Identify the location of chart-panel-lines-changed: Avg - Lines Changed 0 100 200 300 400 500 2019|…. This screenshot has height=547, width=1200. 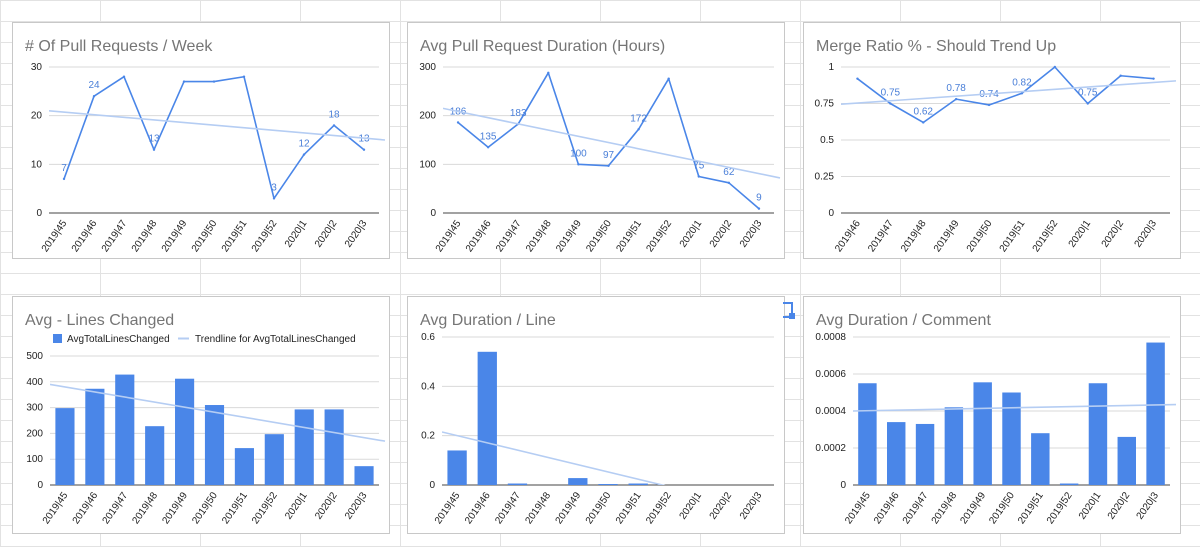
(201, 415).